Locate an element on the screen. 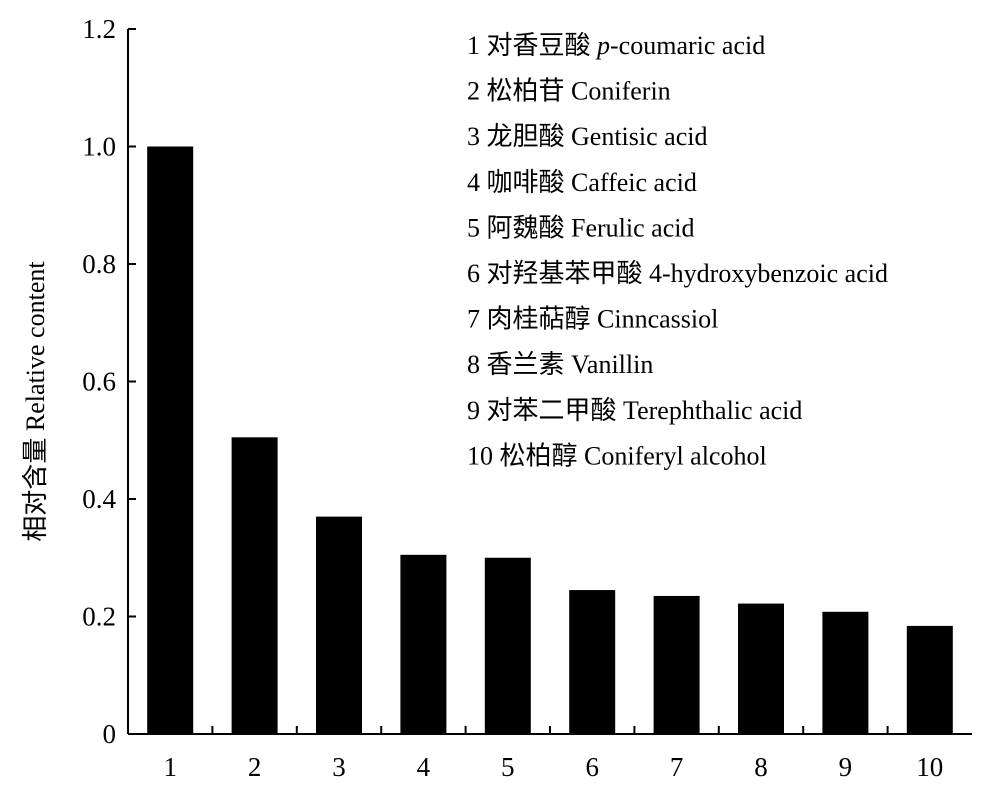 The width and height of the screenshot is (988, 799). legend-english-name: -coumaric acid is located at coordinates (687, 45).